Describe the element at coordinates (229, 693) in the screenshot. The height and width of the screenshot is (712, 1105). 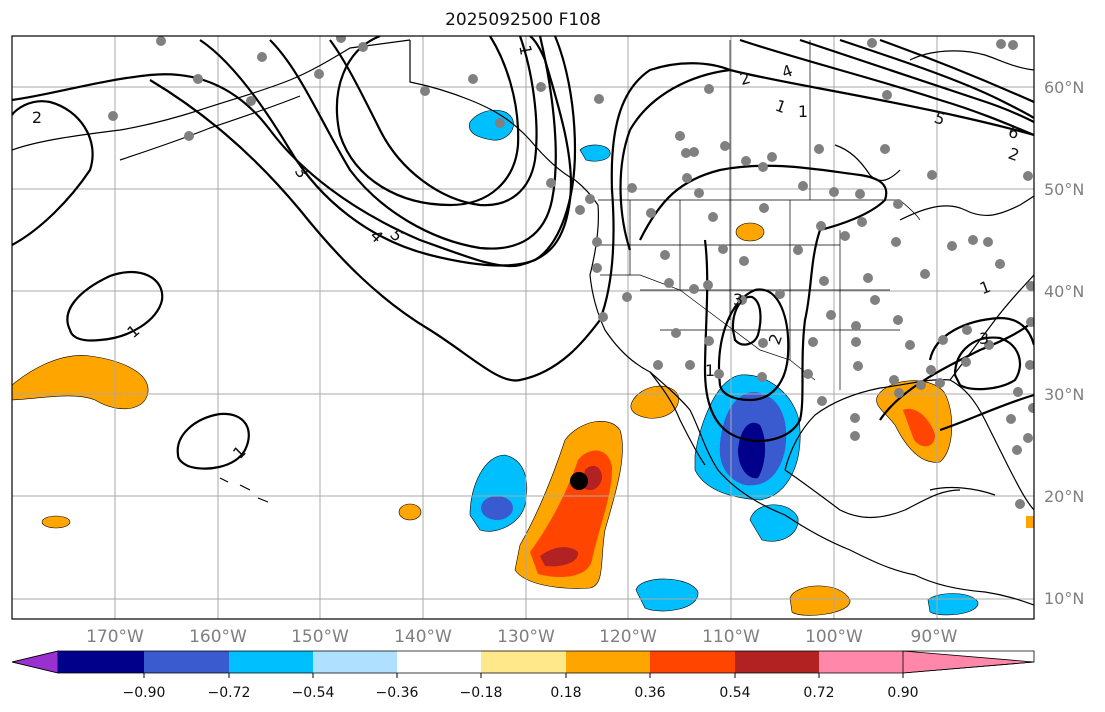
I see `colorbar-label: −0.72` at that location.